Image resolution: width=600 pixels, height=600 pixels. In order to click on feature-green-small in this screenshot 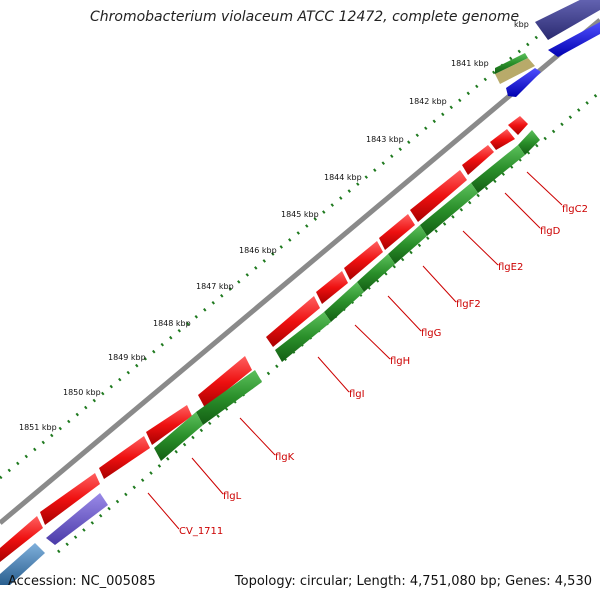, I will do `click(511, 63)`.